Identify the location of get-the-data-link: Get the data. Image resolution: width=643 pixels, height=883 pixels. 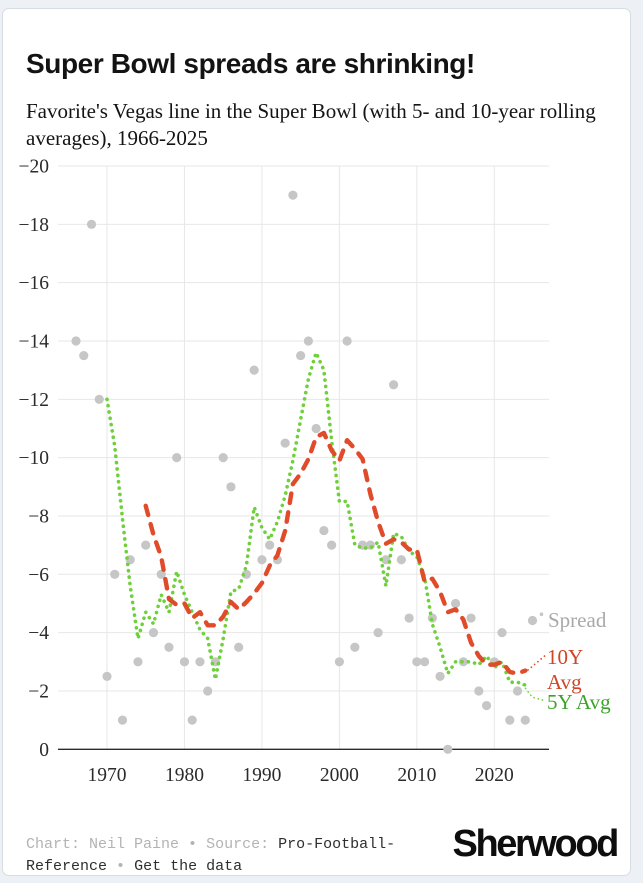
(188, 866).